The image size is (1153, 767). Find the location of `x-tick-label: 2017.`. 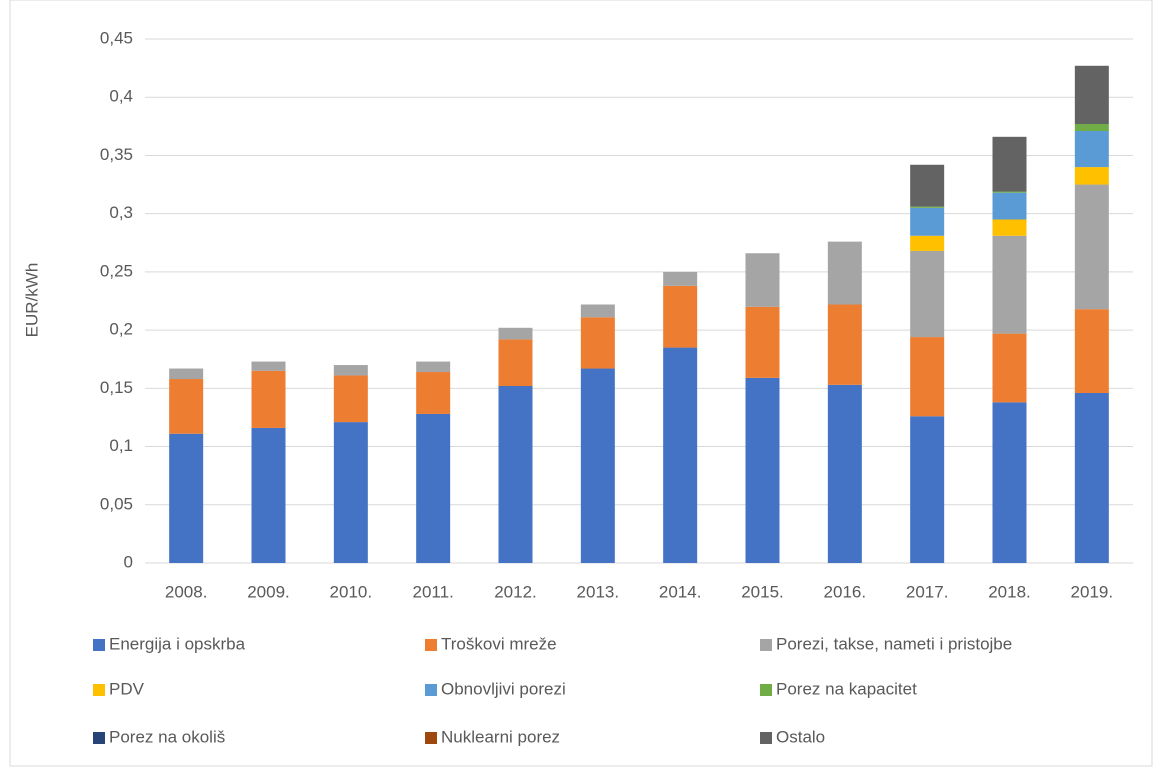

x-tick-label: 2017. is located at coordinates (927, 591).